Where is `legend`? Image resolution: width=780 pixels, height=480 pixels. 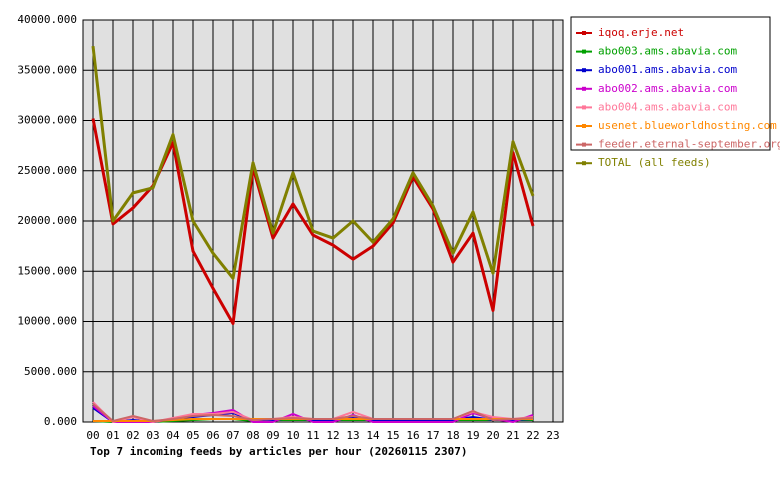
legend is located at coordinates (670, 83).